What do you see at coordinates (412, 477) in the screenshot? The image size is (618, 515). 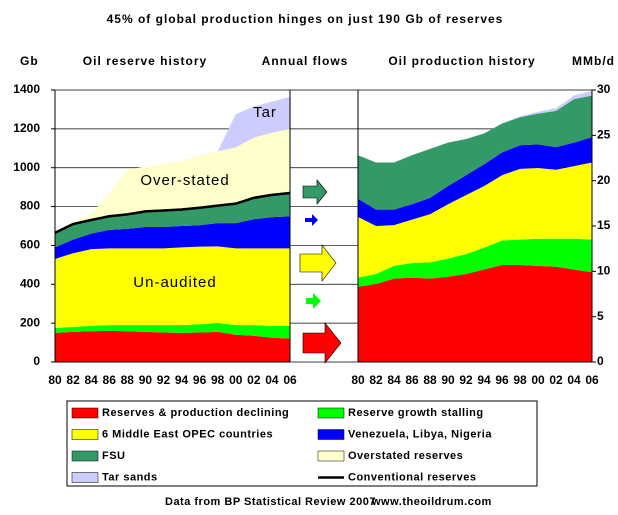 I see `legend-label: Conventional reserves` at bounding box center [412, 477].